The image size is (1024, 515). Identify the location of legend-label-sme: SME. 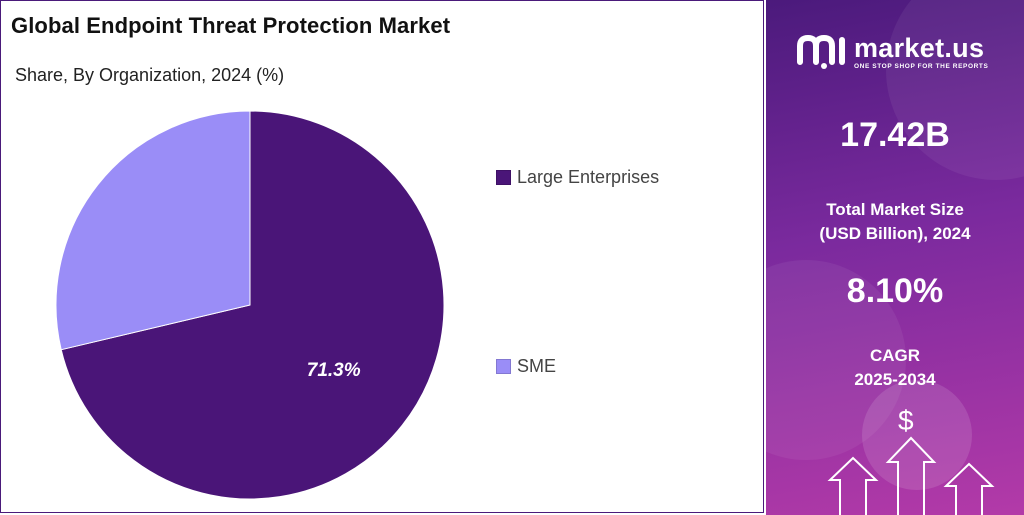
(537, 366).